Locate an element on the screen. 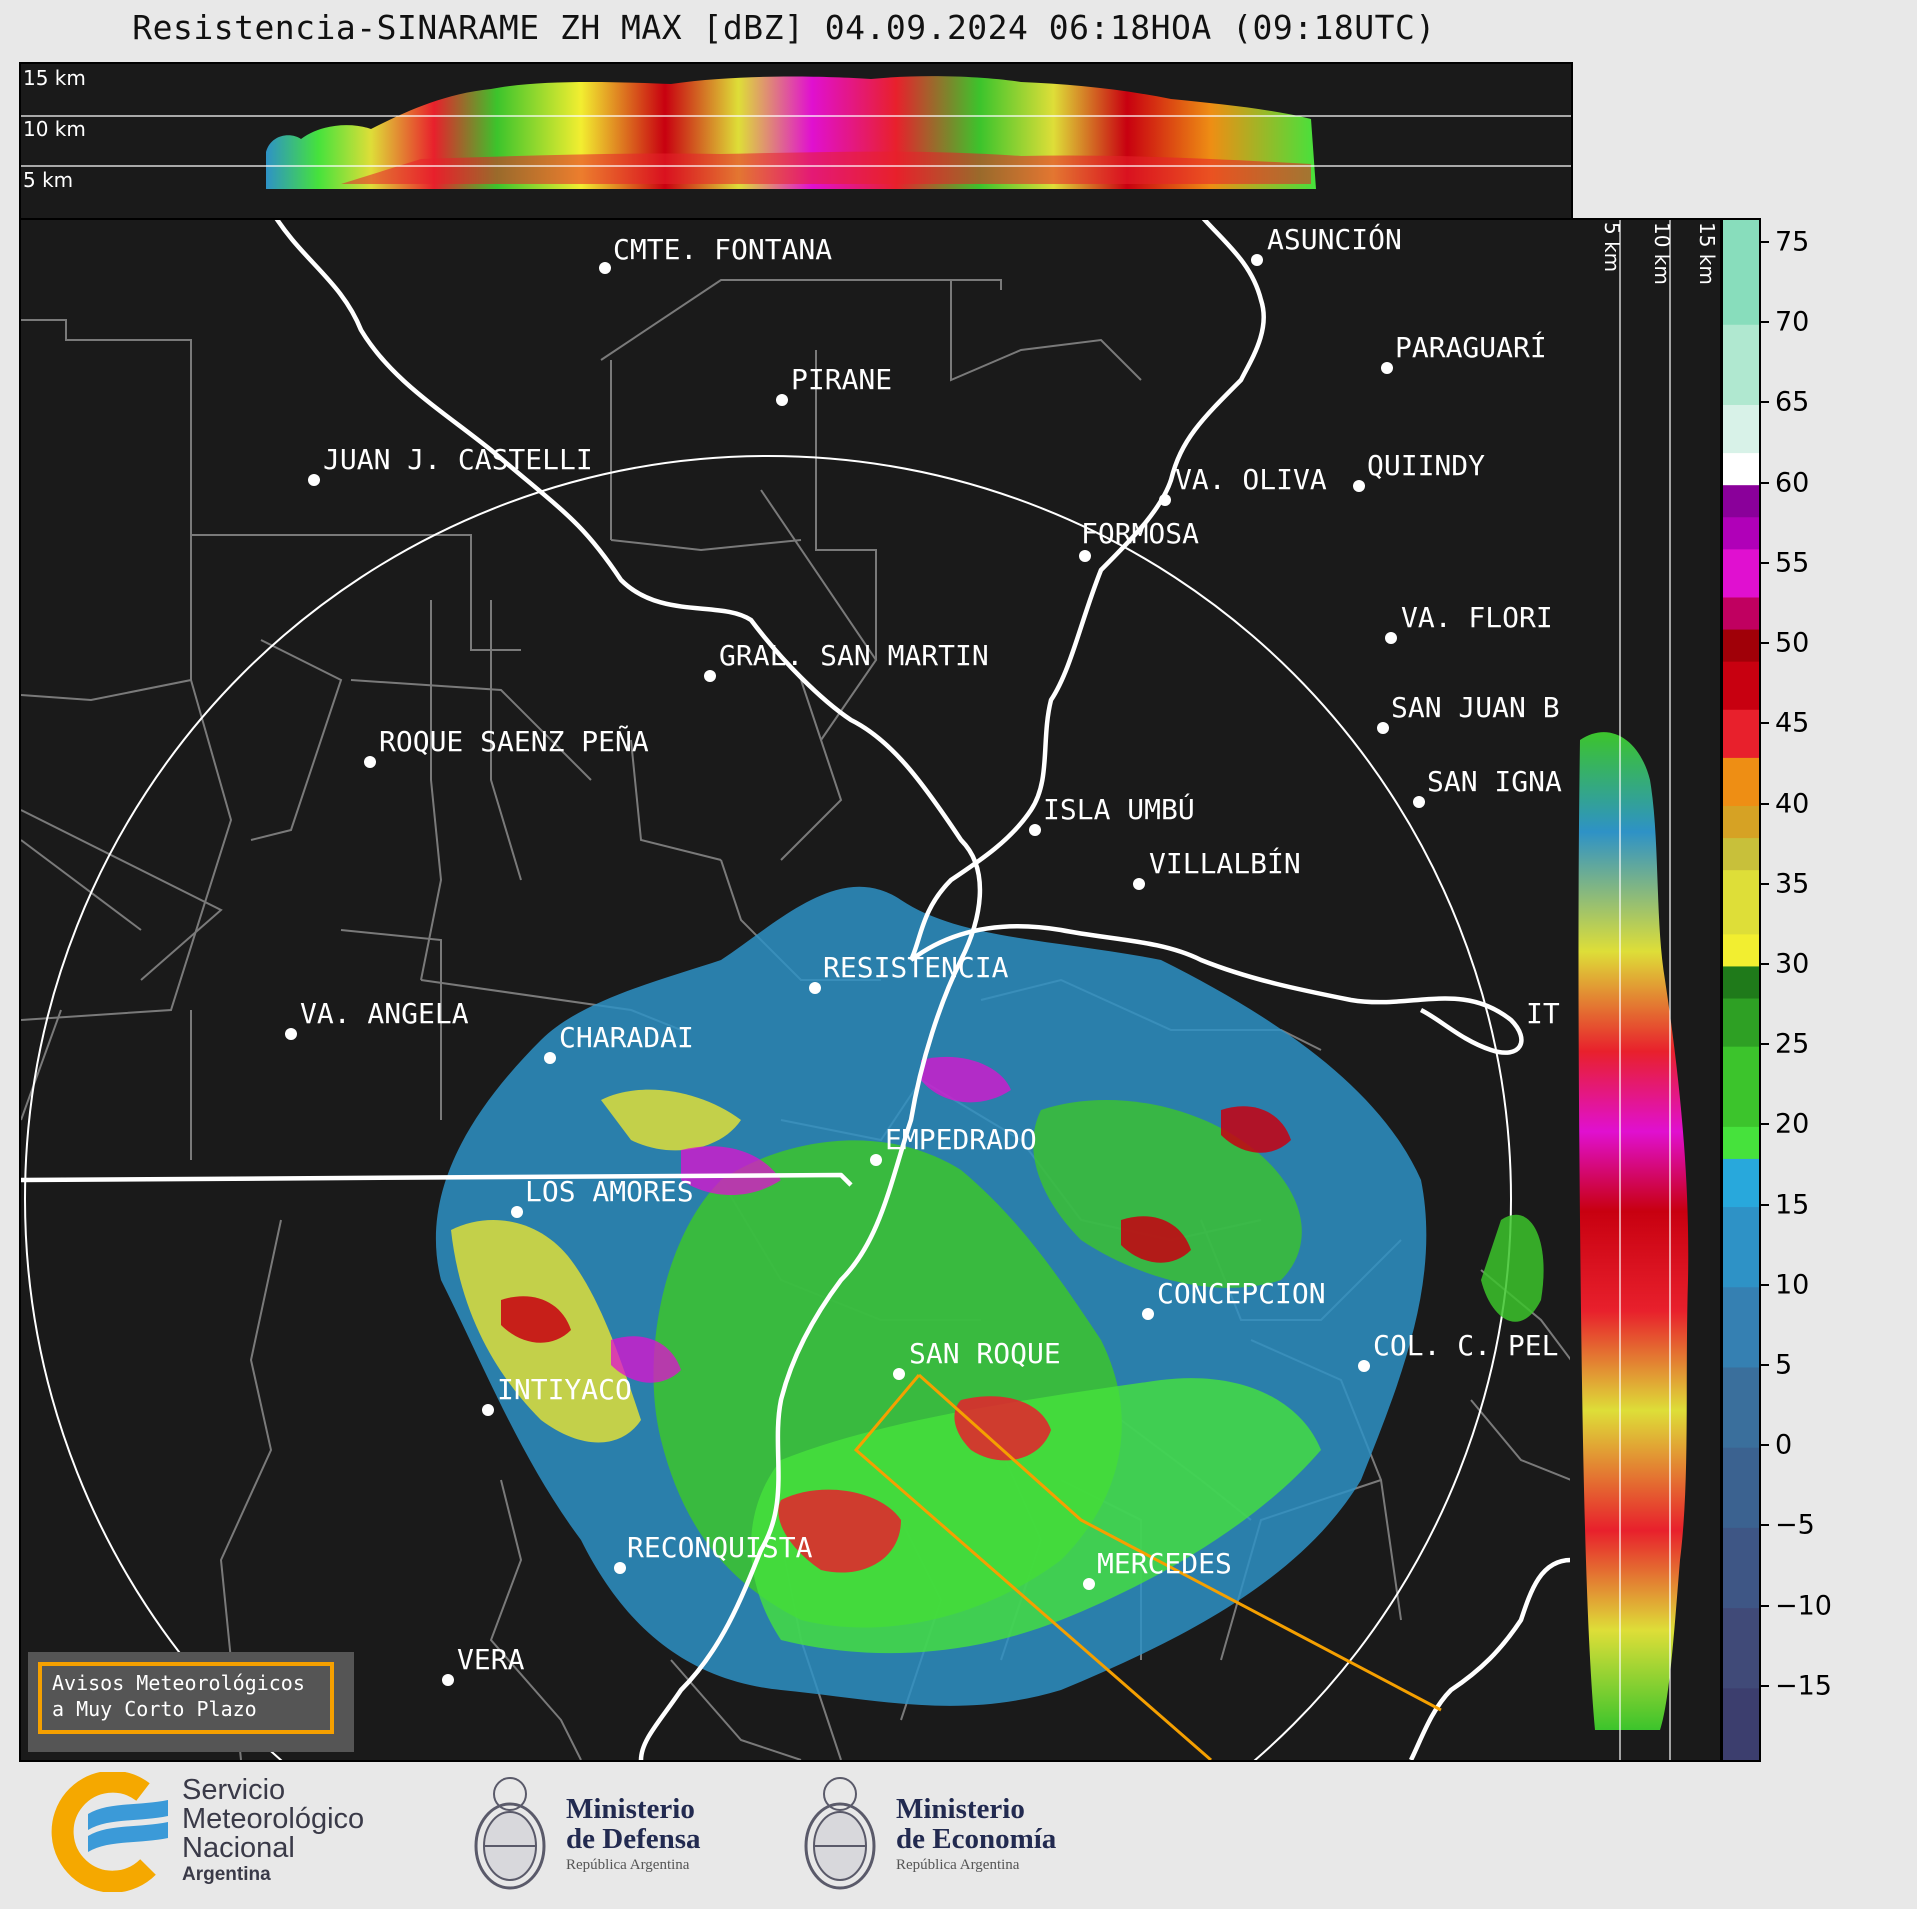  economia-line2: de Economía is located at coordinates (976, 1839).